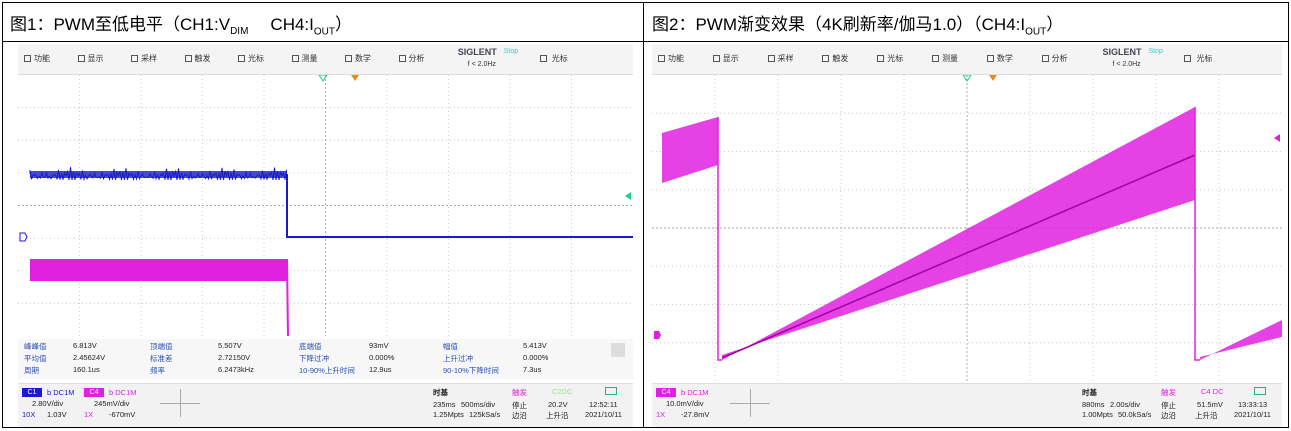  I want to click on channel-tag: C4, so click(666, 392).